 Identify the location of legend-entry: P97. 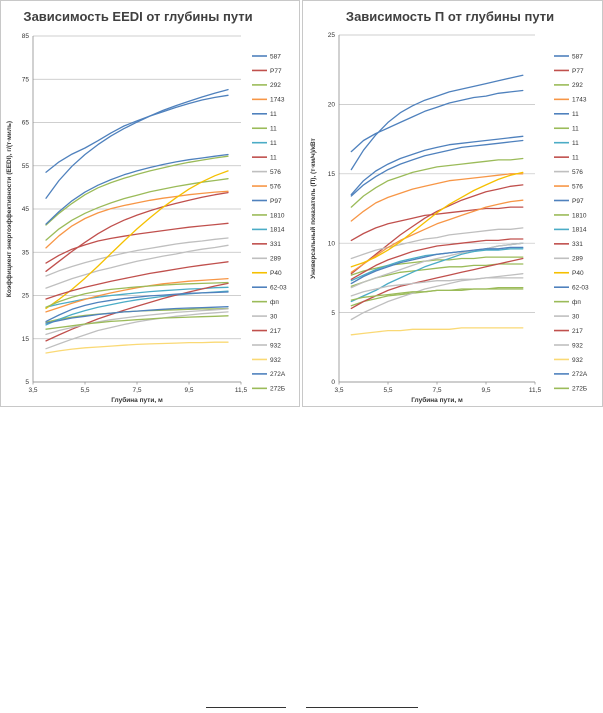
(276, 201).